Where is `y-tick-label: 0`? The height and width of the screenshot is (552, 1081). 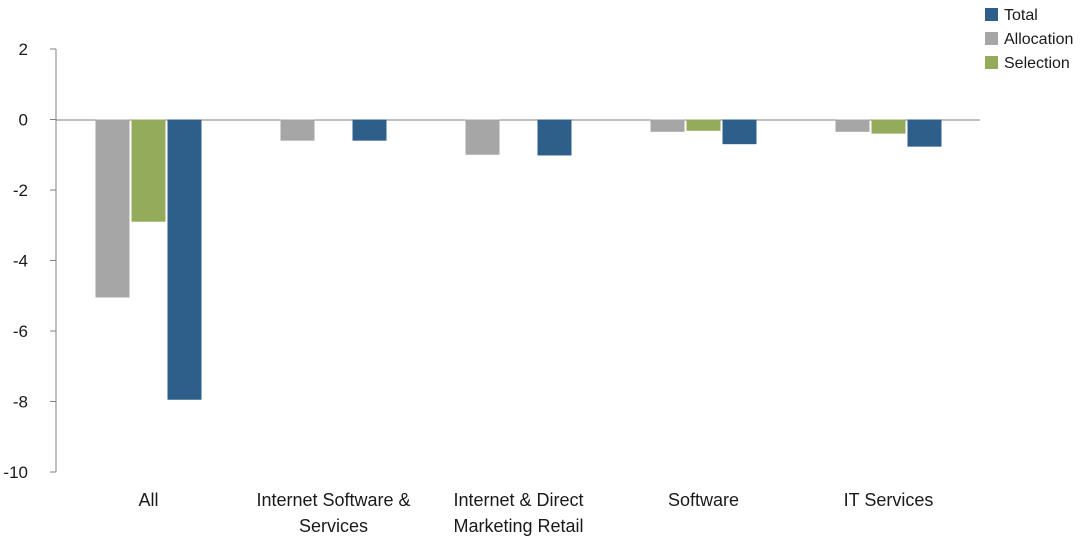
y-tick-label: 0 is located at coordinates (23, 120).